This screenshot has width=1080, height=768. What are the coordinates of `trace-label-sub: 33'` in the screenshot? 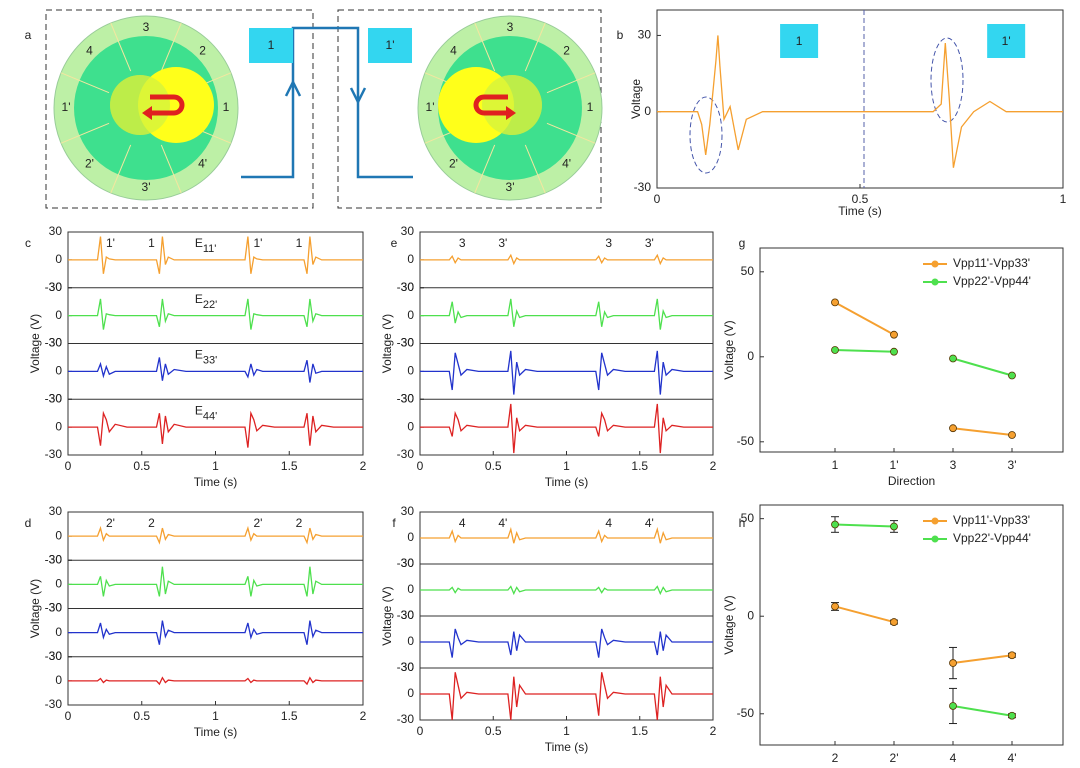 It's located at (210, 360).